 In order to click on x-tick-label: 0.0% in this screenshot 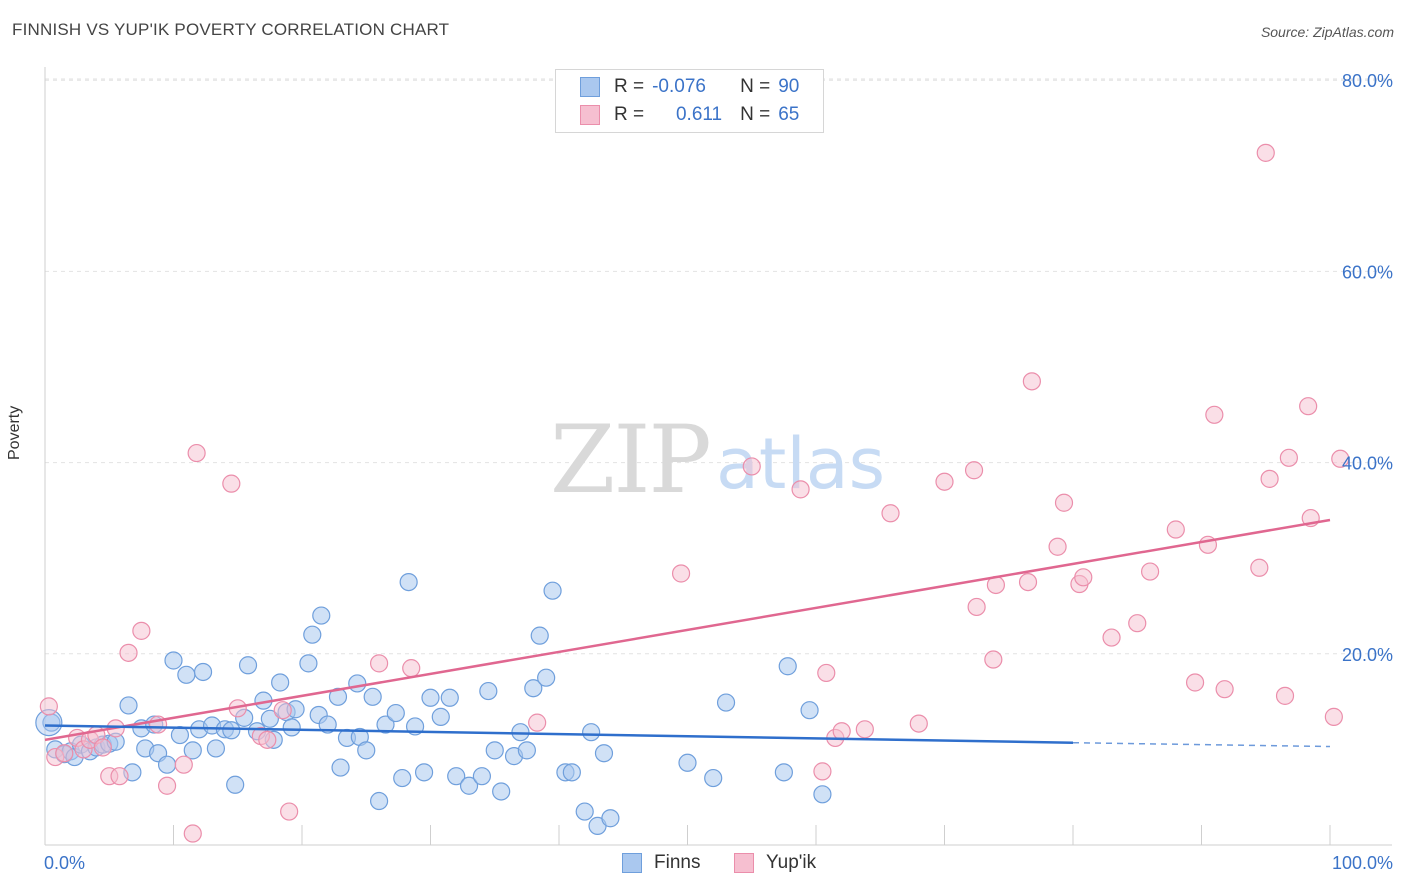, I will do `click(64, 863)`.